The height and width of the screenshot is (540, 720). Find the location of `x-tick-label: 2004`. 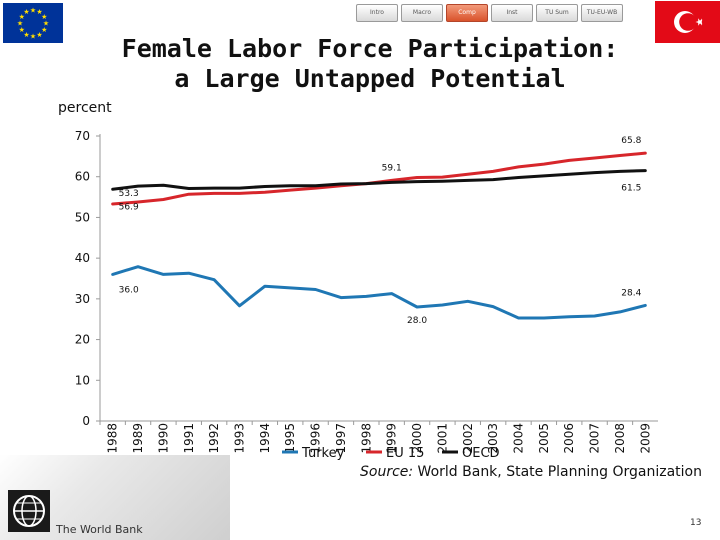

x-tick-label: 2004 is located at coordinates (519, 438).